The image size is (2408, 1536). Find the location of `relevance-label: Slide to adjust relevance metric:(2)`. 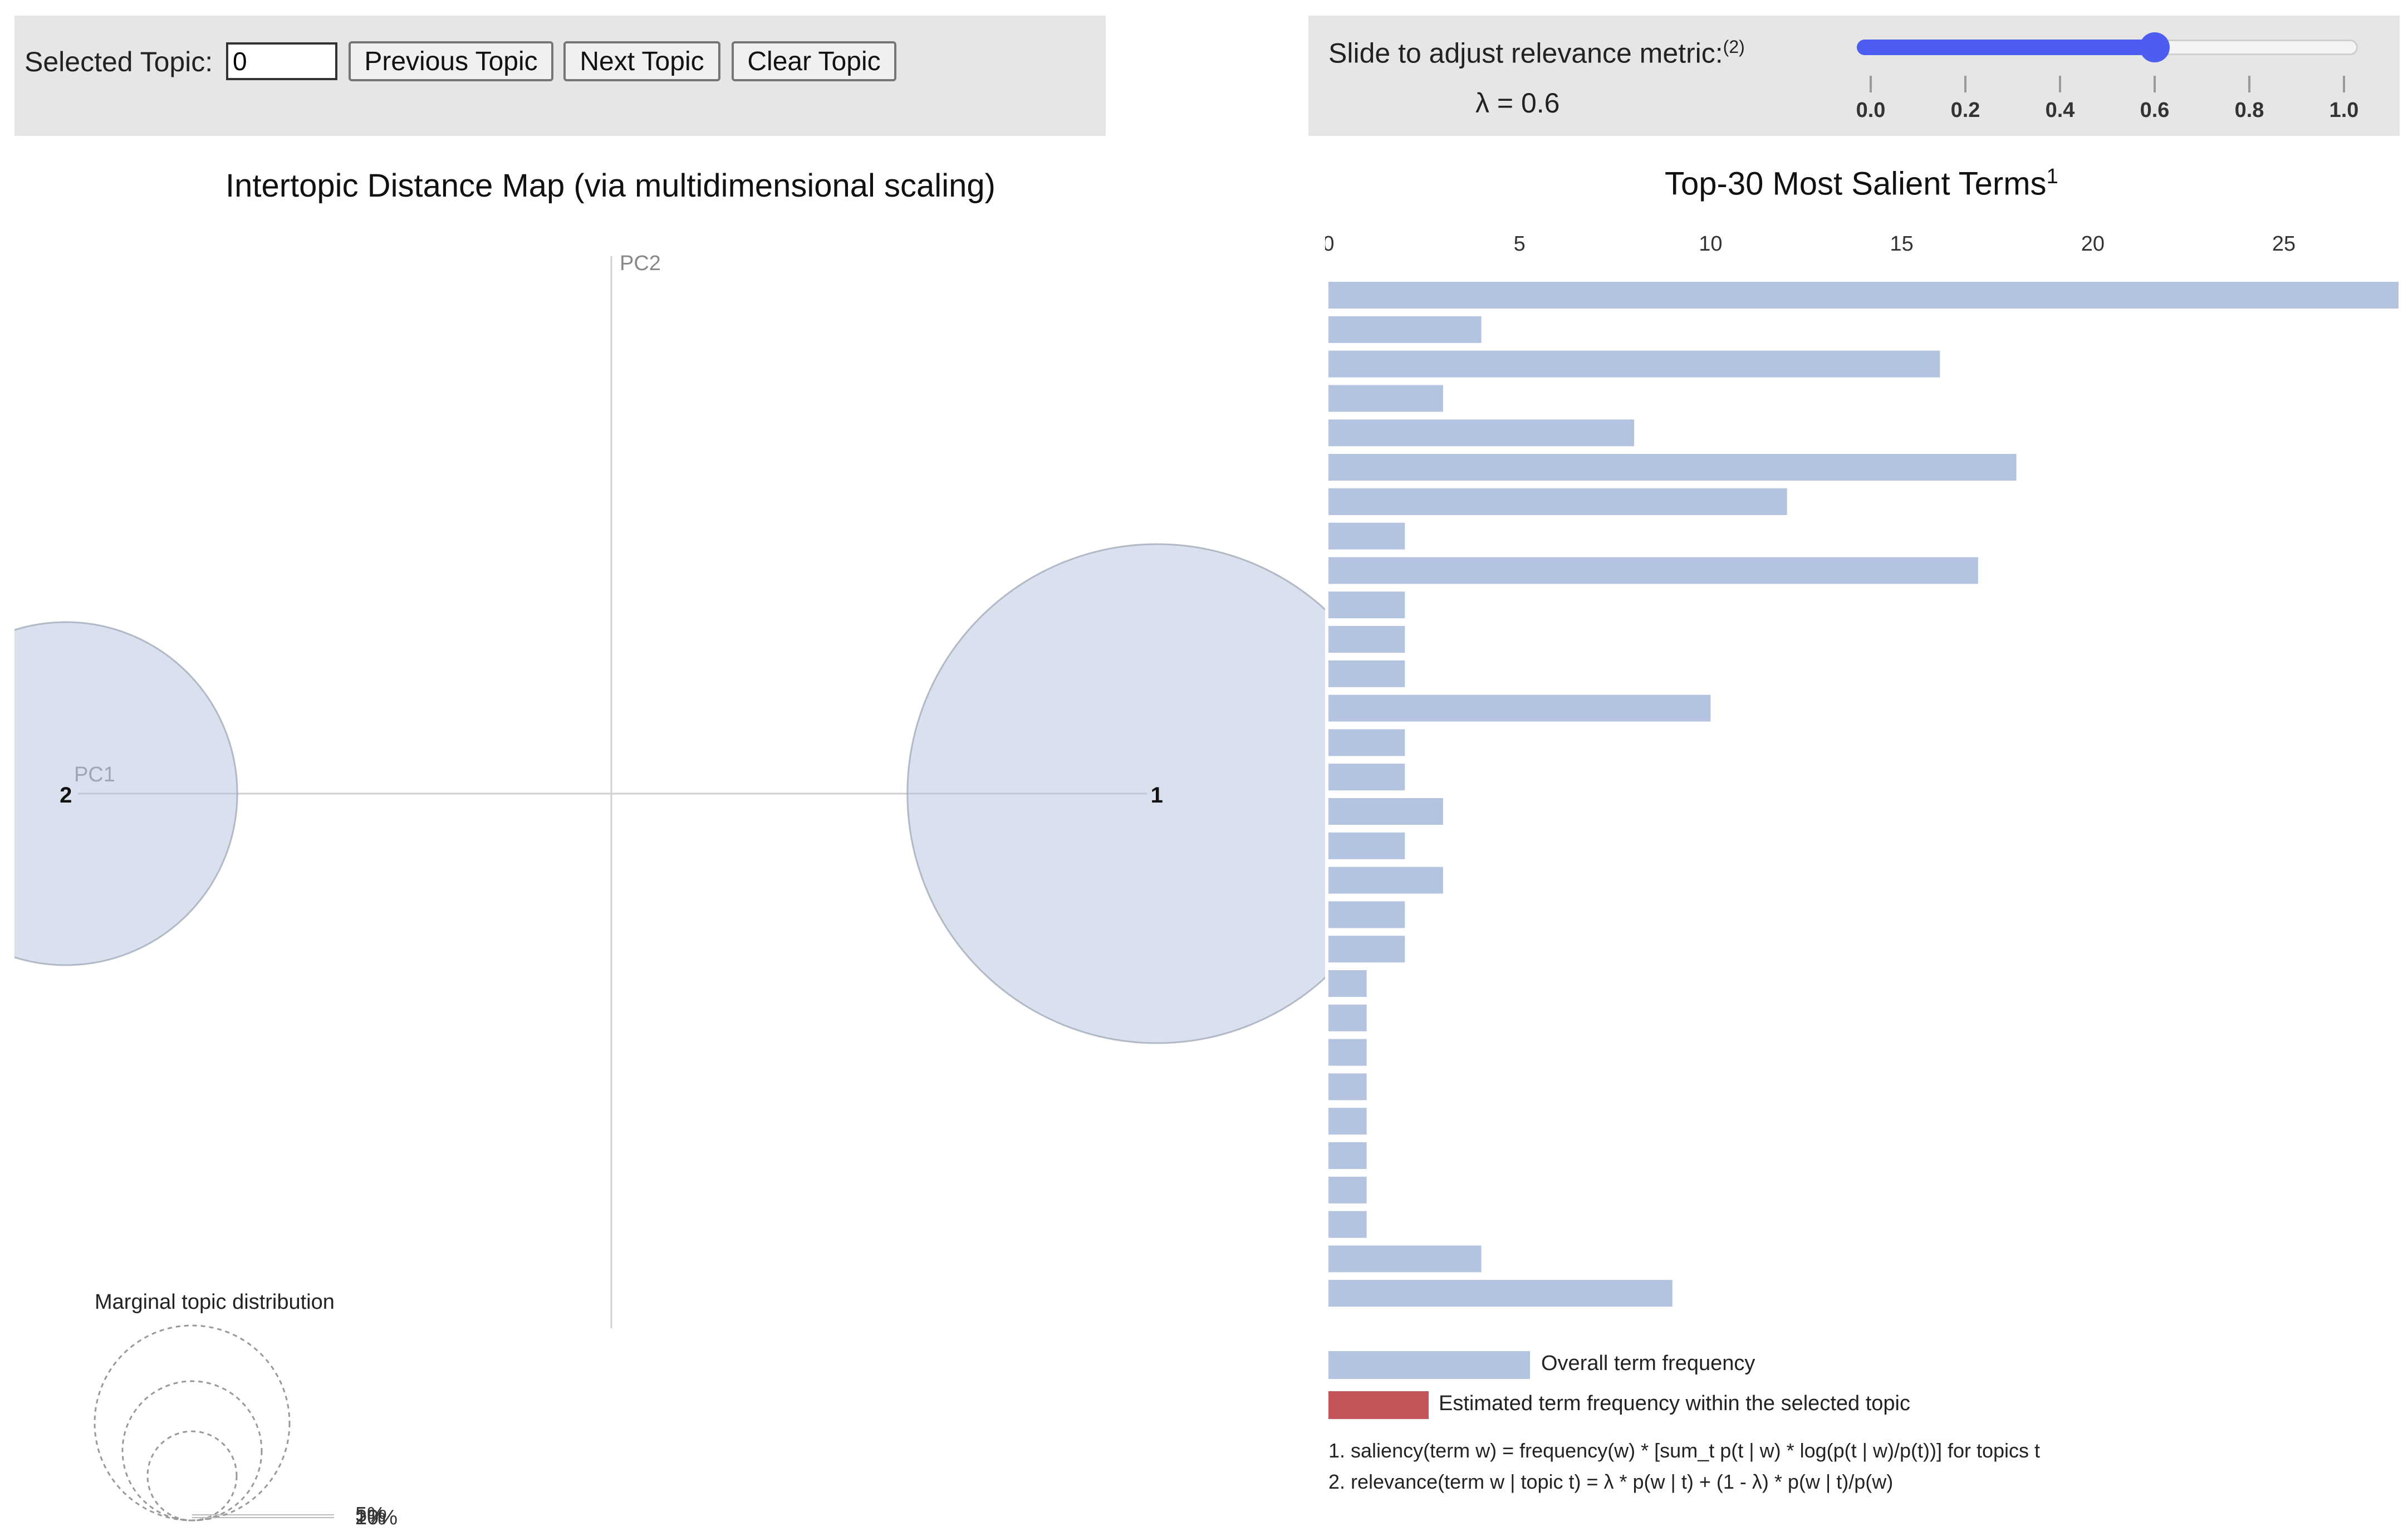

relevance-label: Slide to adjust relevance metric:(2) is located at coordinates (1537, 53).